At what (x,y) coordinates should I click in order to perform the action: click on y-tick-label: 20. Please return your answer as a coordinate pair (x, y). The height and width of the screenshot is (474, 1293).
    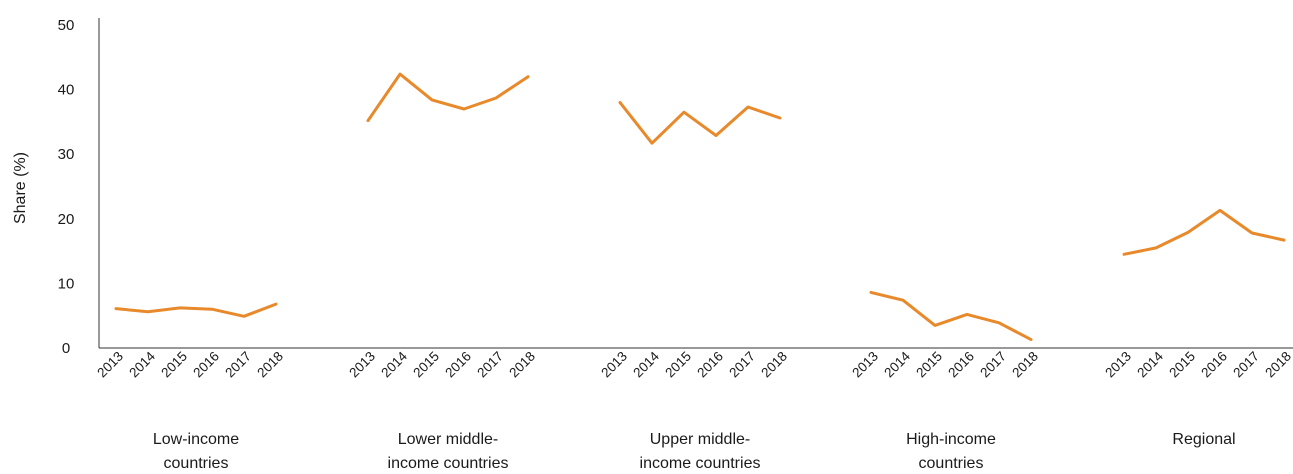
    Looking at the image, I should click on (66, 219).